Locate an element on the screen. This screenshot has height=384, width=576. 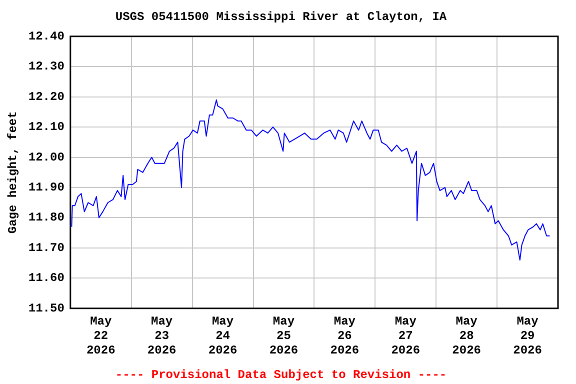
x-tick-label: May 28 2026 is located at coordinates (466, 336).